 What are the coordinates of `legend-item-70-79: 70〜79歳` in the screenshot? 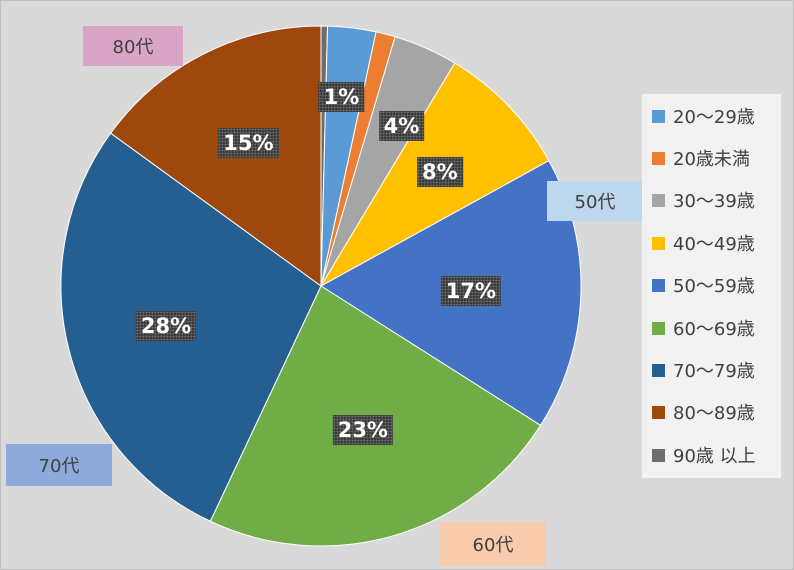 It's located at (703, 370).